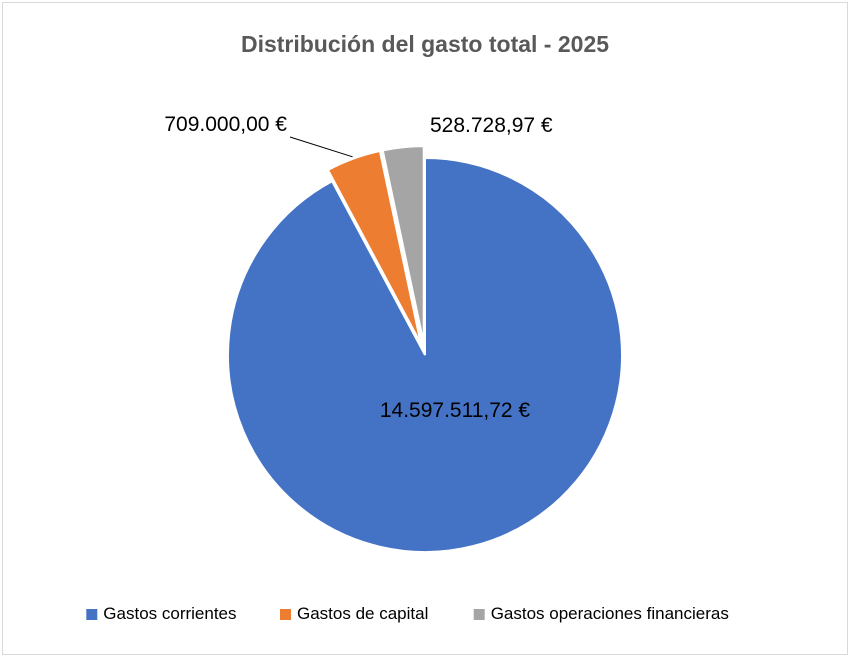 The width and height of the screenshot is (850, 657). What do you see at coordinates (285, 614) in the screenshot?
I see `legend-swatch-gastos-de-capital` at bounding box center [285, 614].